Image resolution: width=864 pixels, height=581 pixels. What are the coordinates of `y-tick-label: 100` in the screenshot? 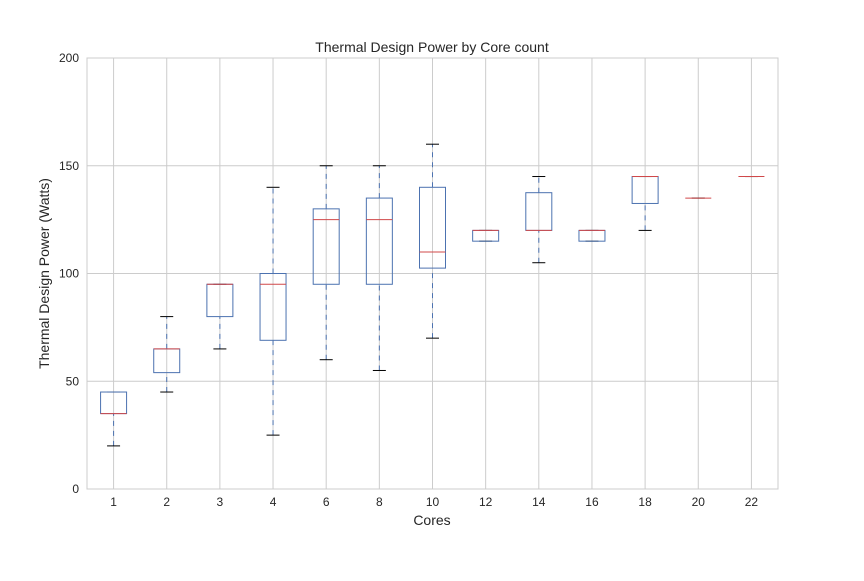 It's located at (69, 274).